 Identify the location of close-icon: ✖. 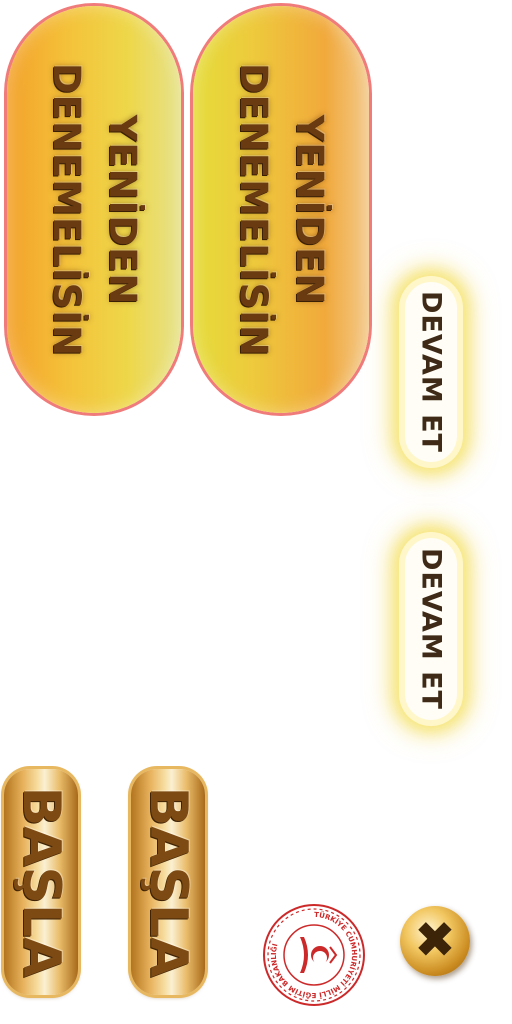
(435, 940).